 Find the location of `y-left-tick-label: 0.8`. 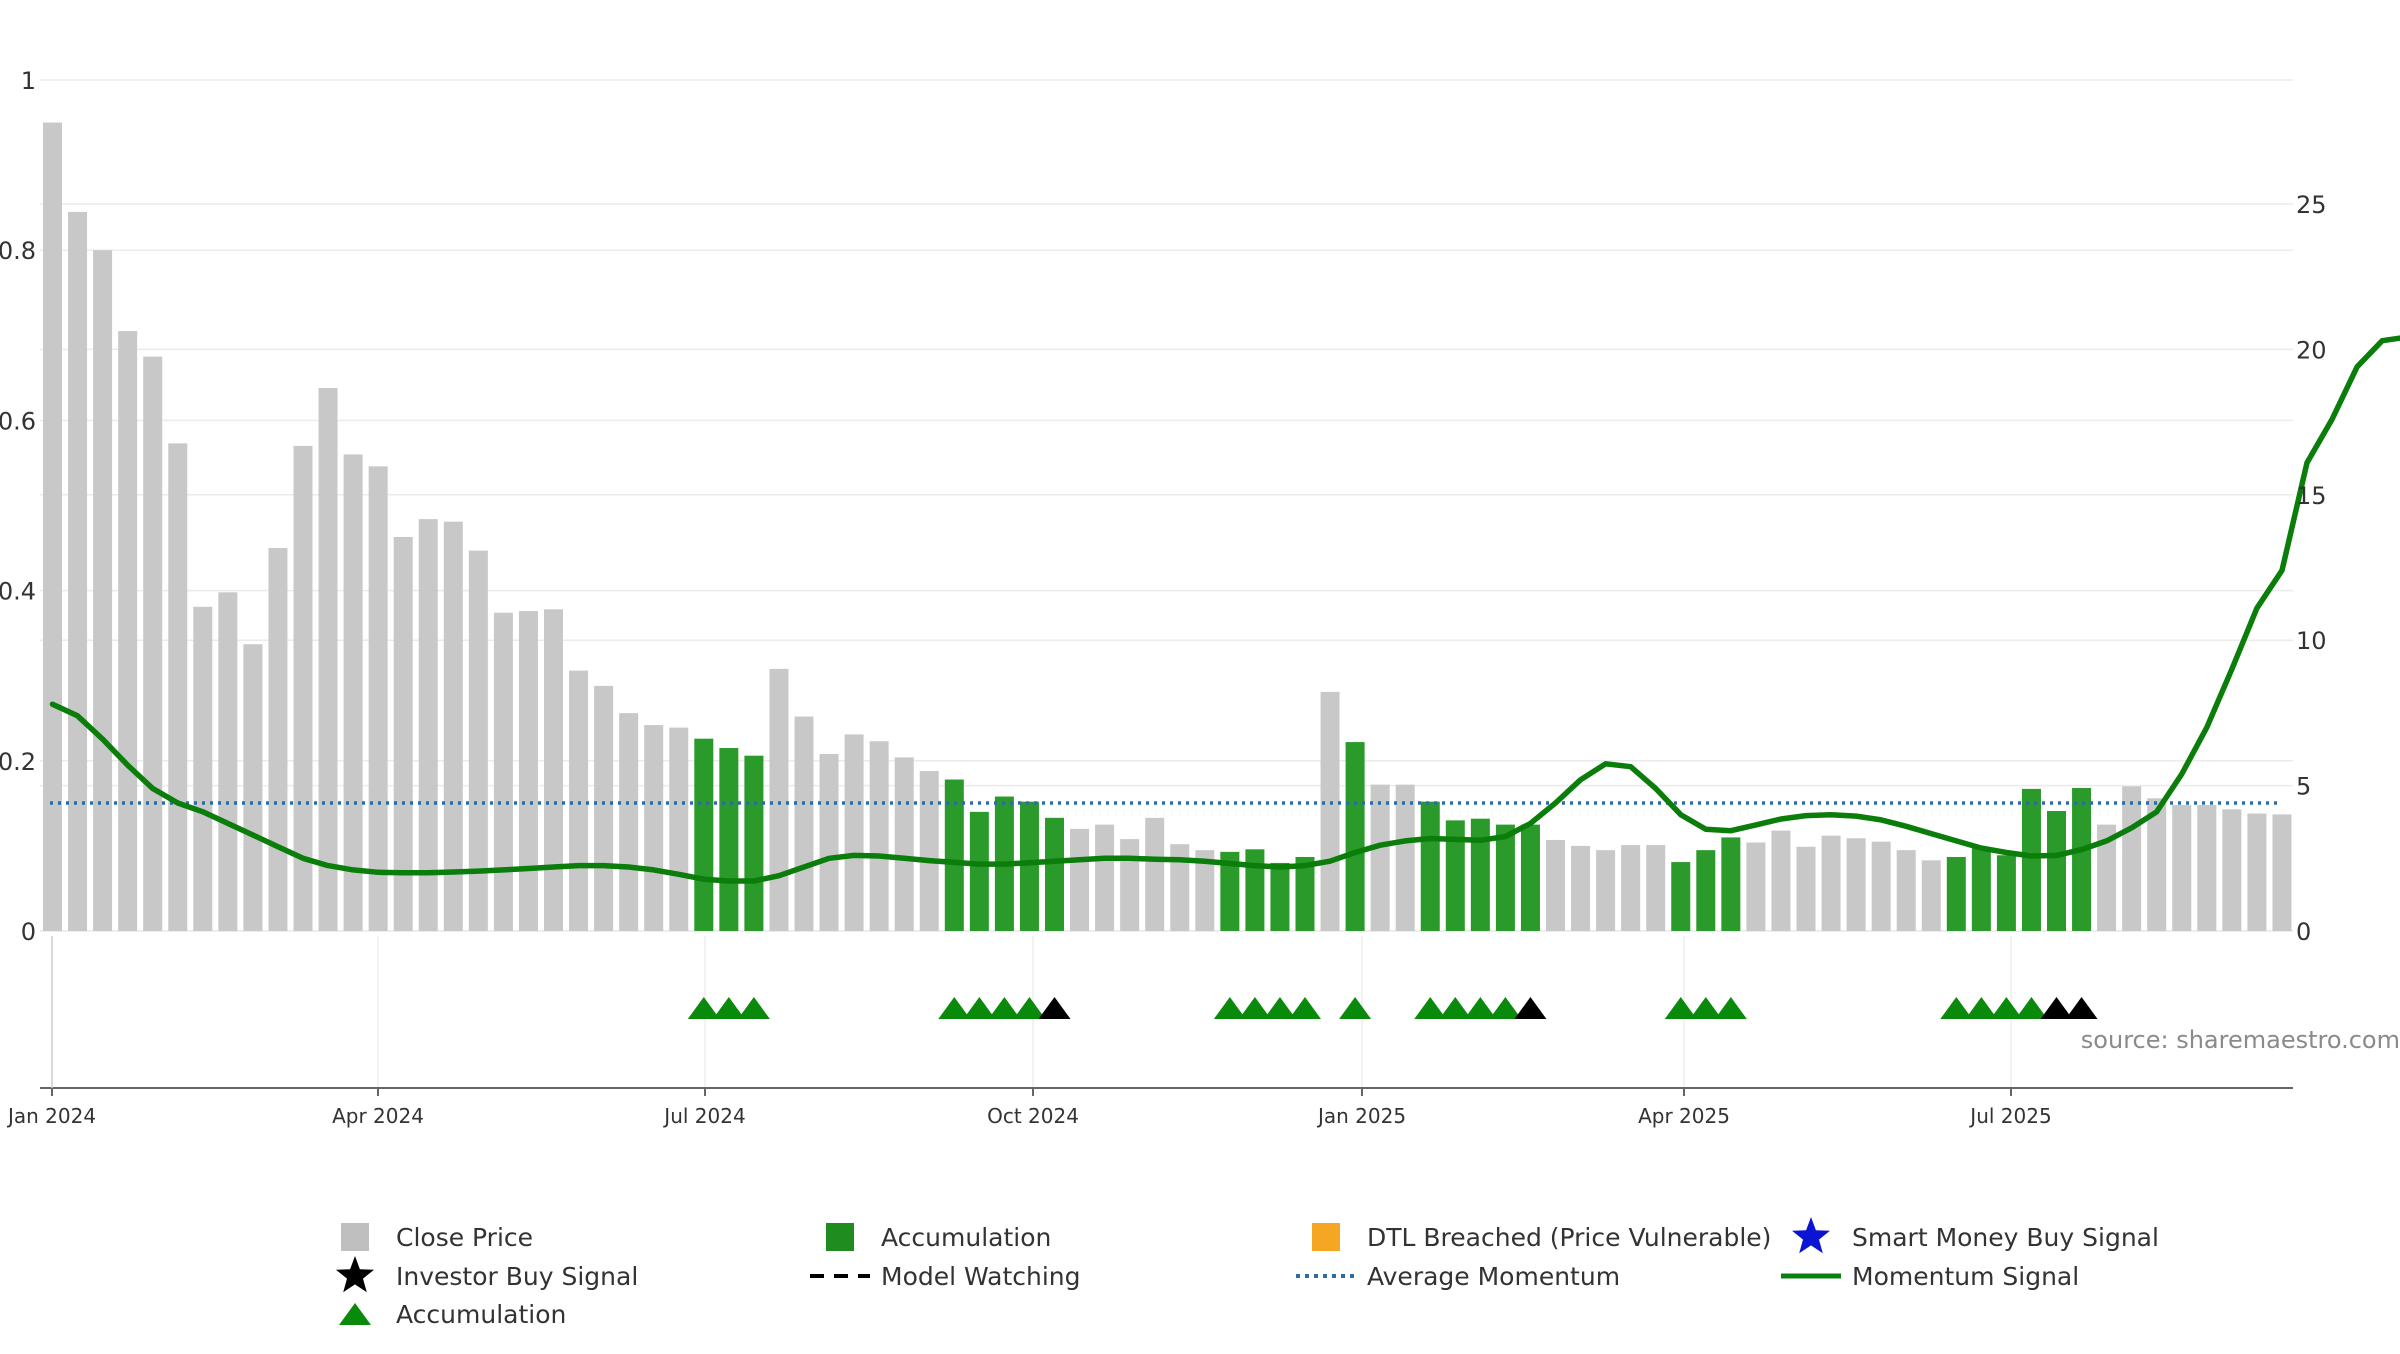

y-left-tick-label: 0.8 is located at coordinates (18, 251).